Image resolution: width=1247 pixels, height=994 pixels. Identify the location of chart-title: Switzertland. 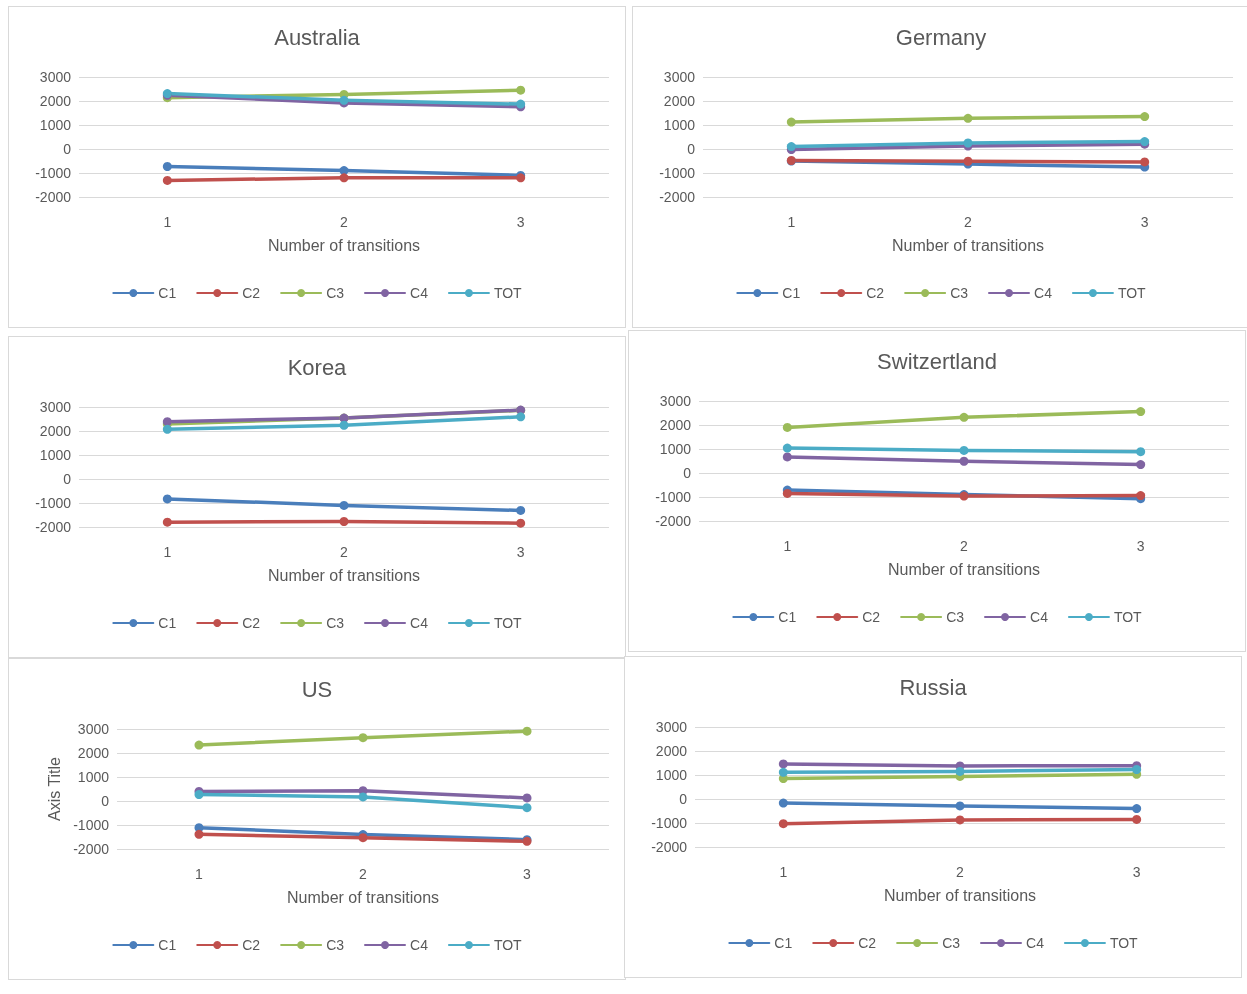
(937, 361).